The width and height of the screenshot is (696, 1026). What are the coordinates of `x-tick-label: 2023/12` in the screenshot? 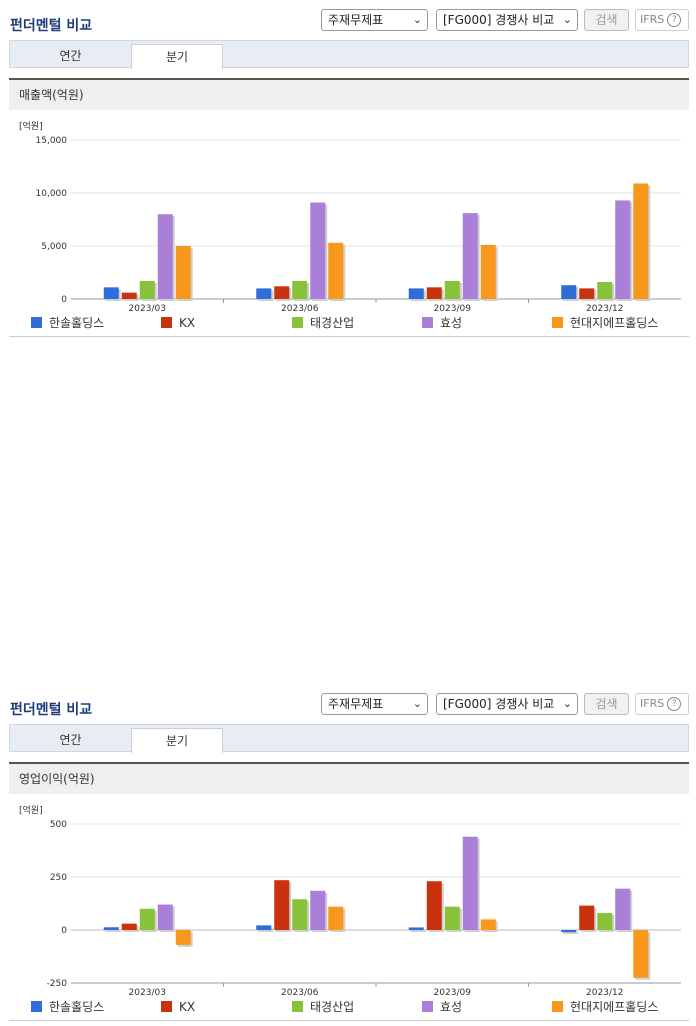 It's located at (604, 993).